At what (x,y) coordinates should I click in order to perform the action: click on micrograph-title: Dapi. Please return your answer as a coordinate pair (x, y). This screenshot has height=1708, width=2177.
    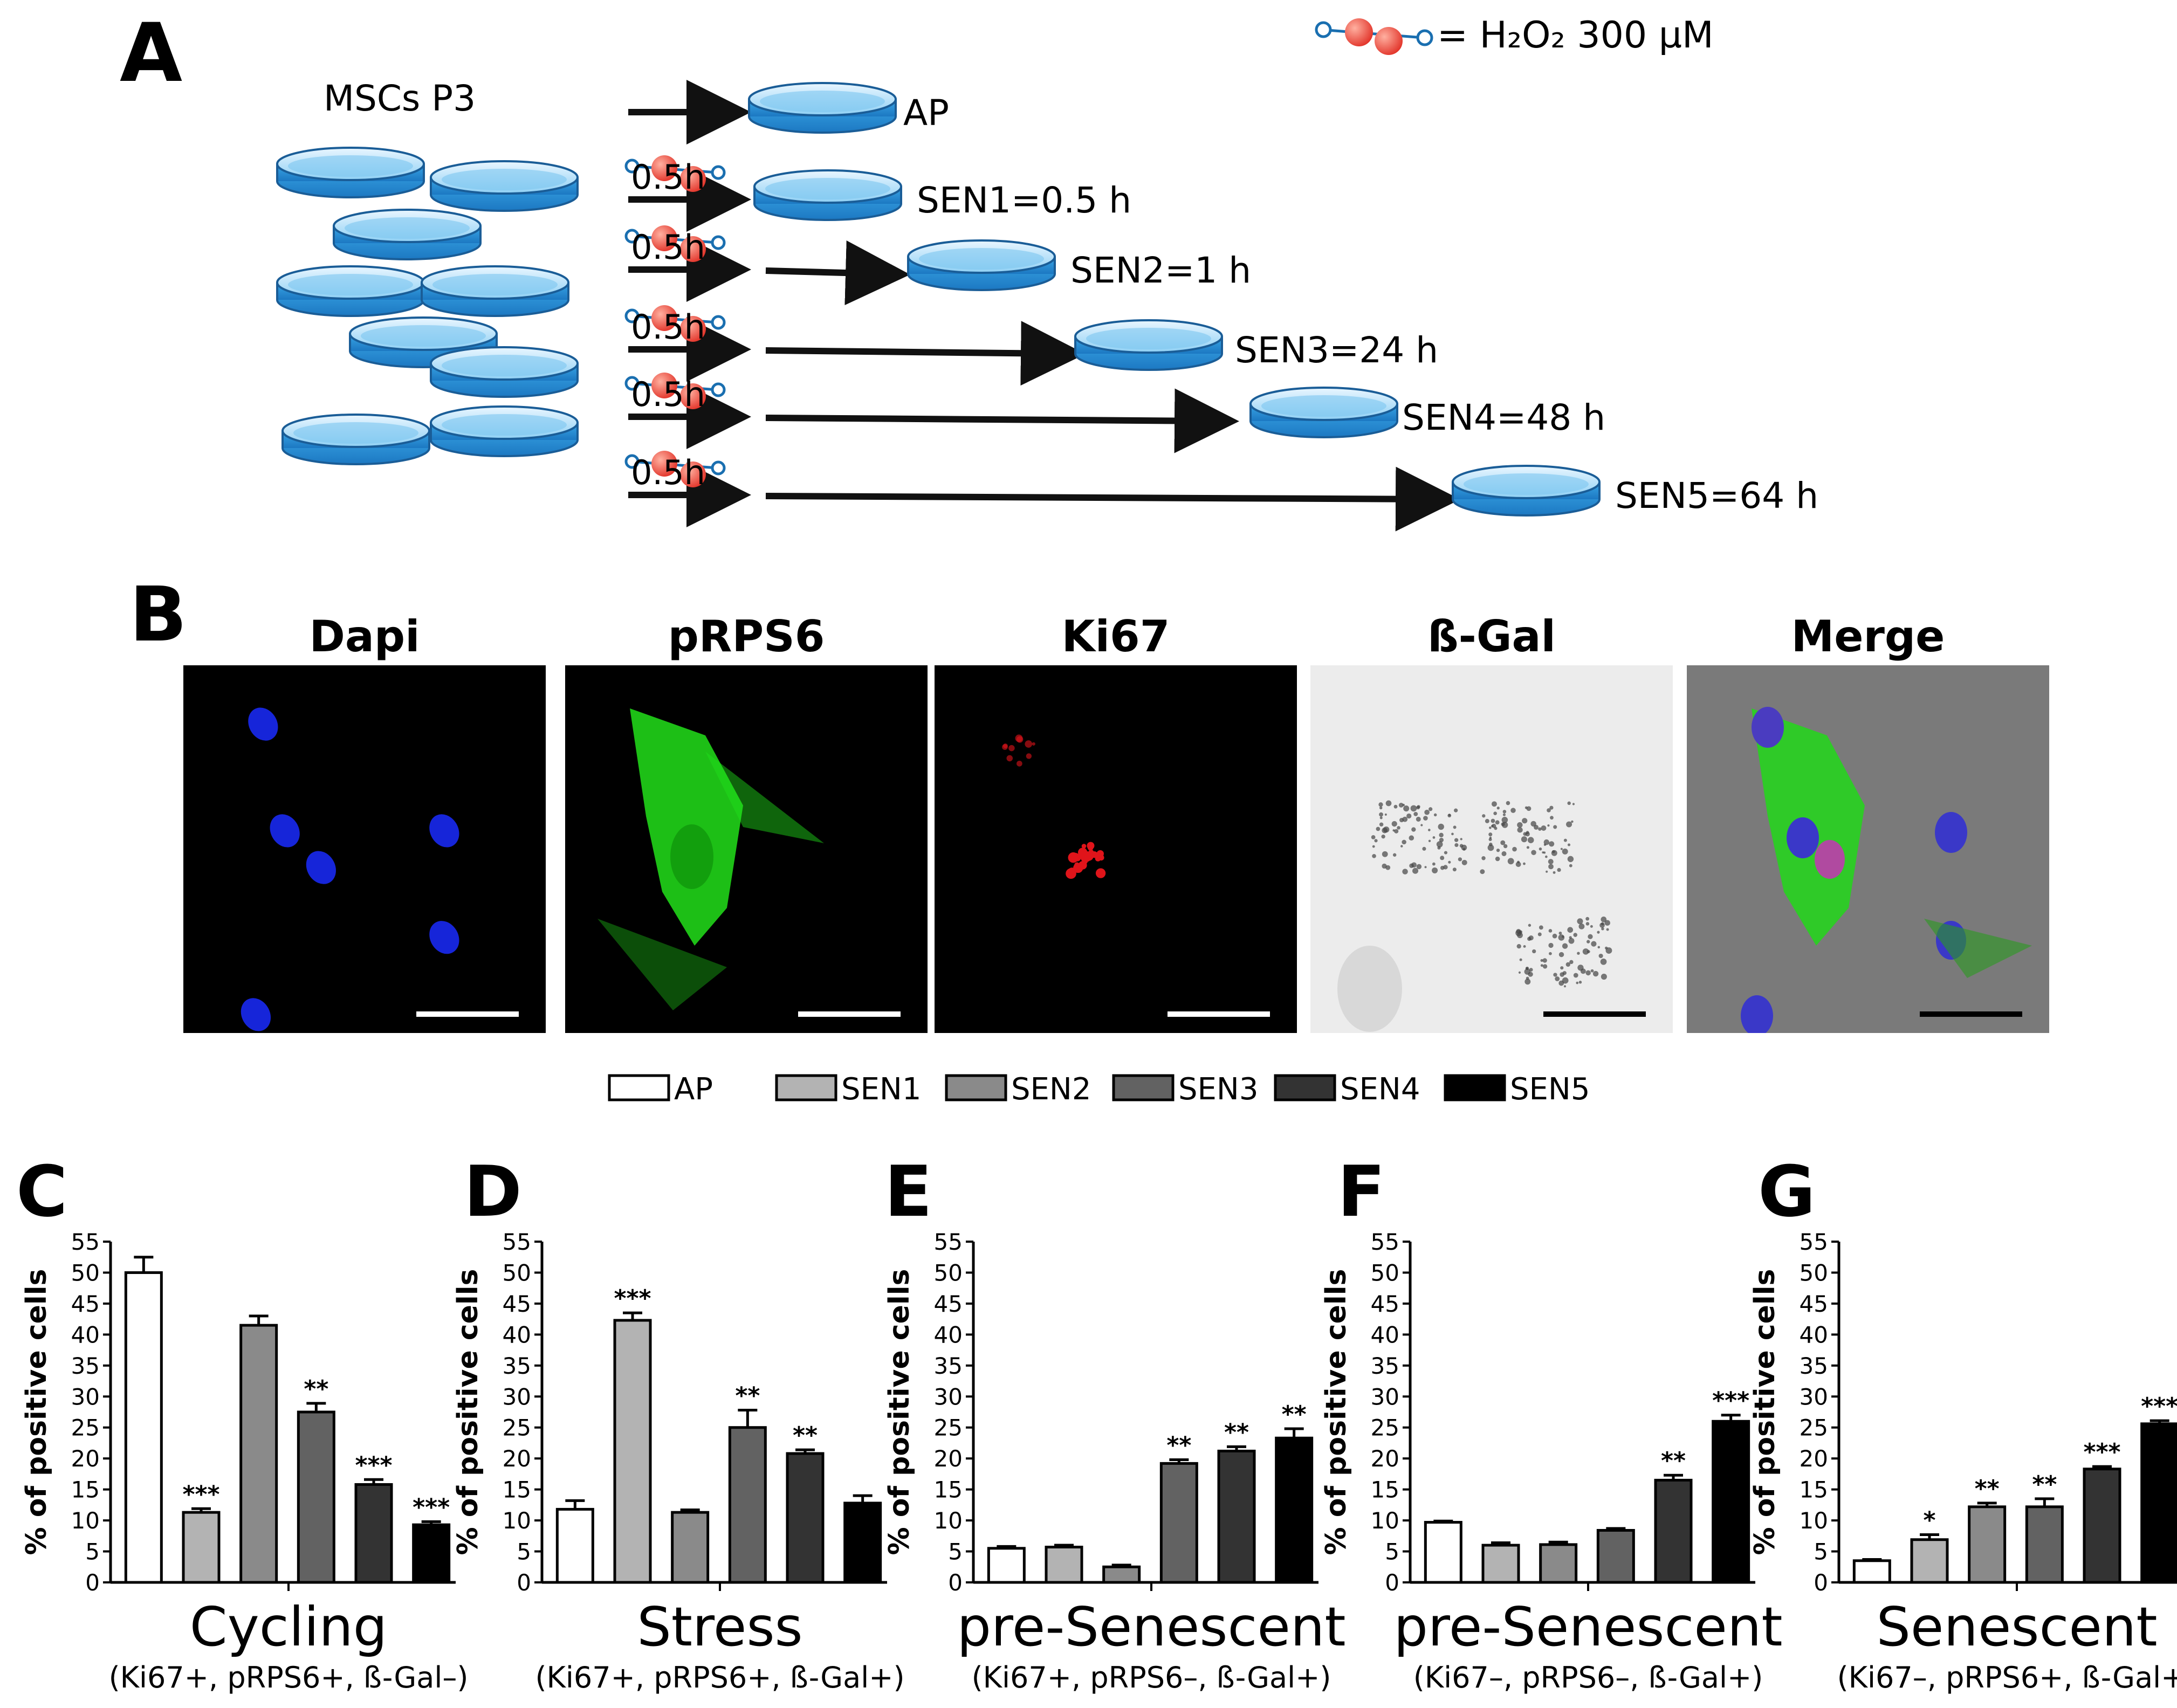
    Looking at the image, I should click on (364, 636).